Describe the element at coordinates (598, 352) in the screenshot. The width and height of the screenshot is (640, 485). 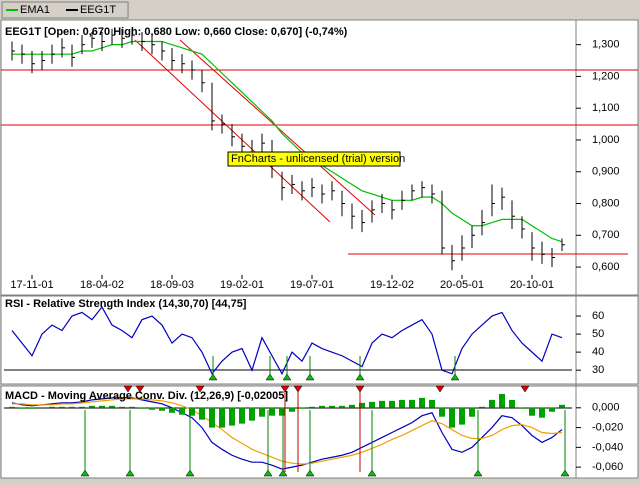
I see `y-tick-label: 40` at that location.